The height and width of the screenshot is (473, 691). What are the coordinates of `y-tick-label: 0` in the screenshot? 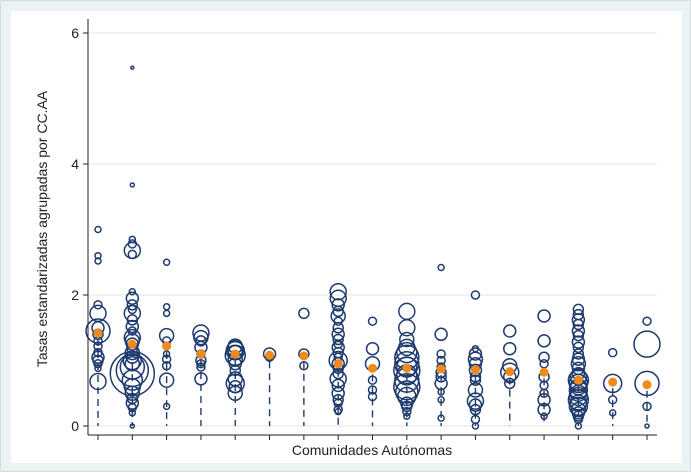 It's located at (75, 426).